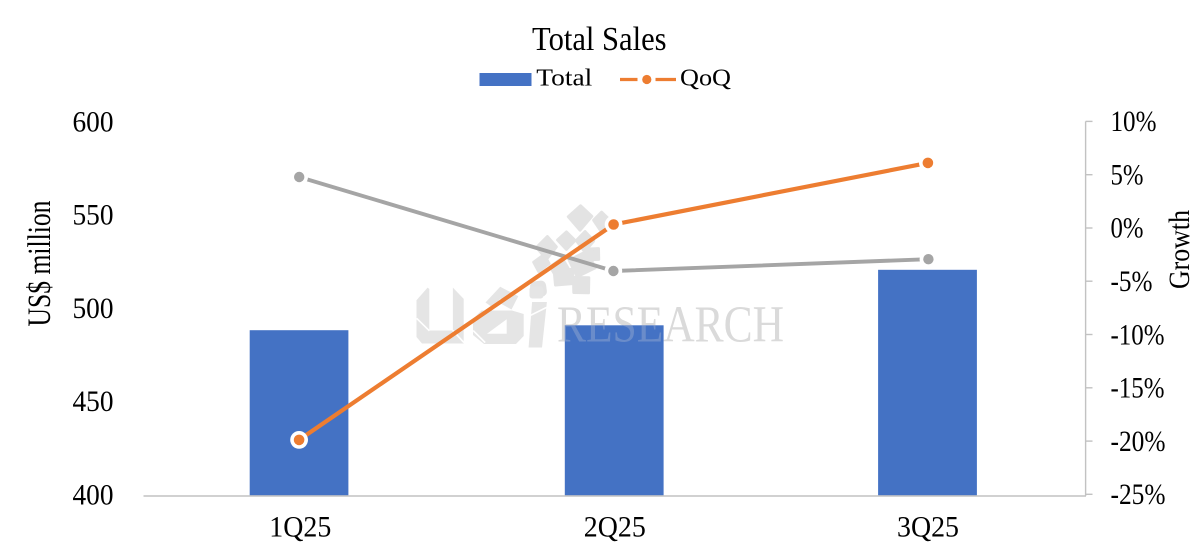 The image size is (1200, 546). I want to click on svg-text: -10%, so click(1138, 334).